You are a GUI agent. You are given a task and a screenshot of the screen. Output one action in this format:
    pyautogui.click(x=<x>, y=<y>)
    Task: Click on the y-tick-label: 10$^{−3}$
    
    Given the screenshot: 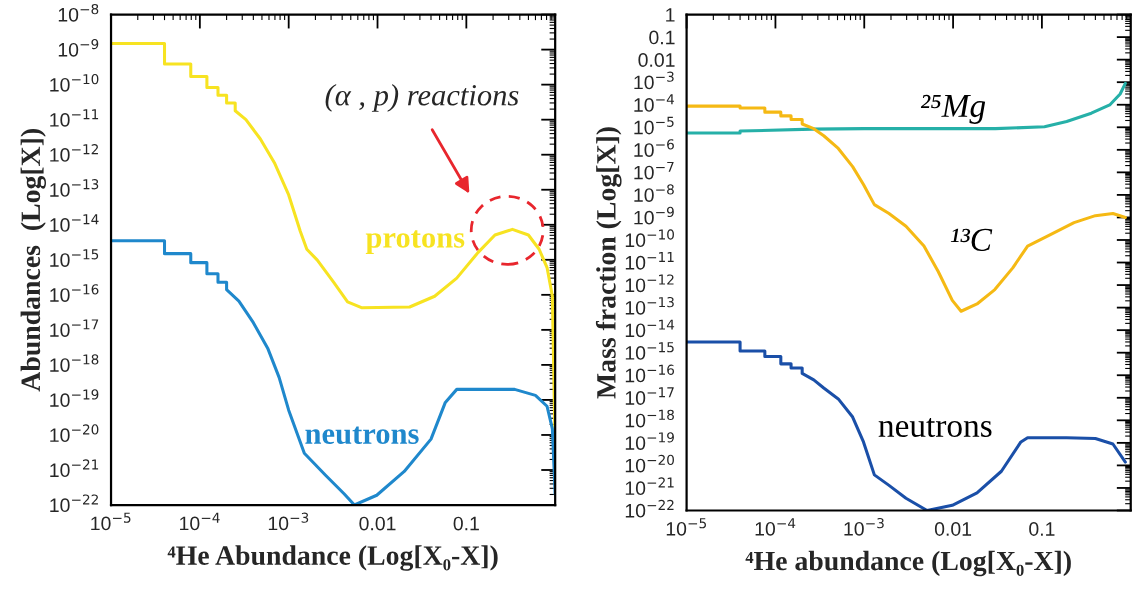 What is the action you would take?
    pyautogui.click(x=654, y=80)
    